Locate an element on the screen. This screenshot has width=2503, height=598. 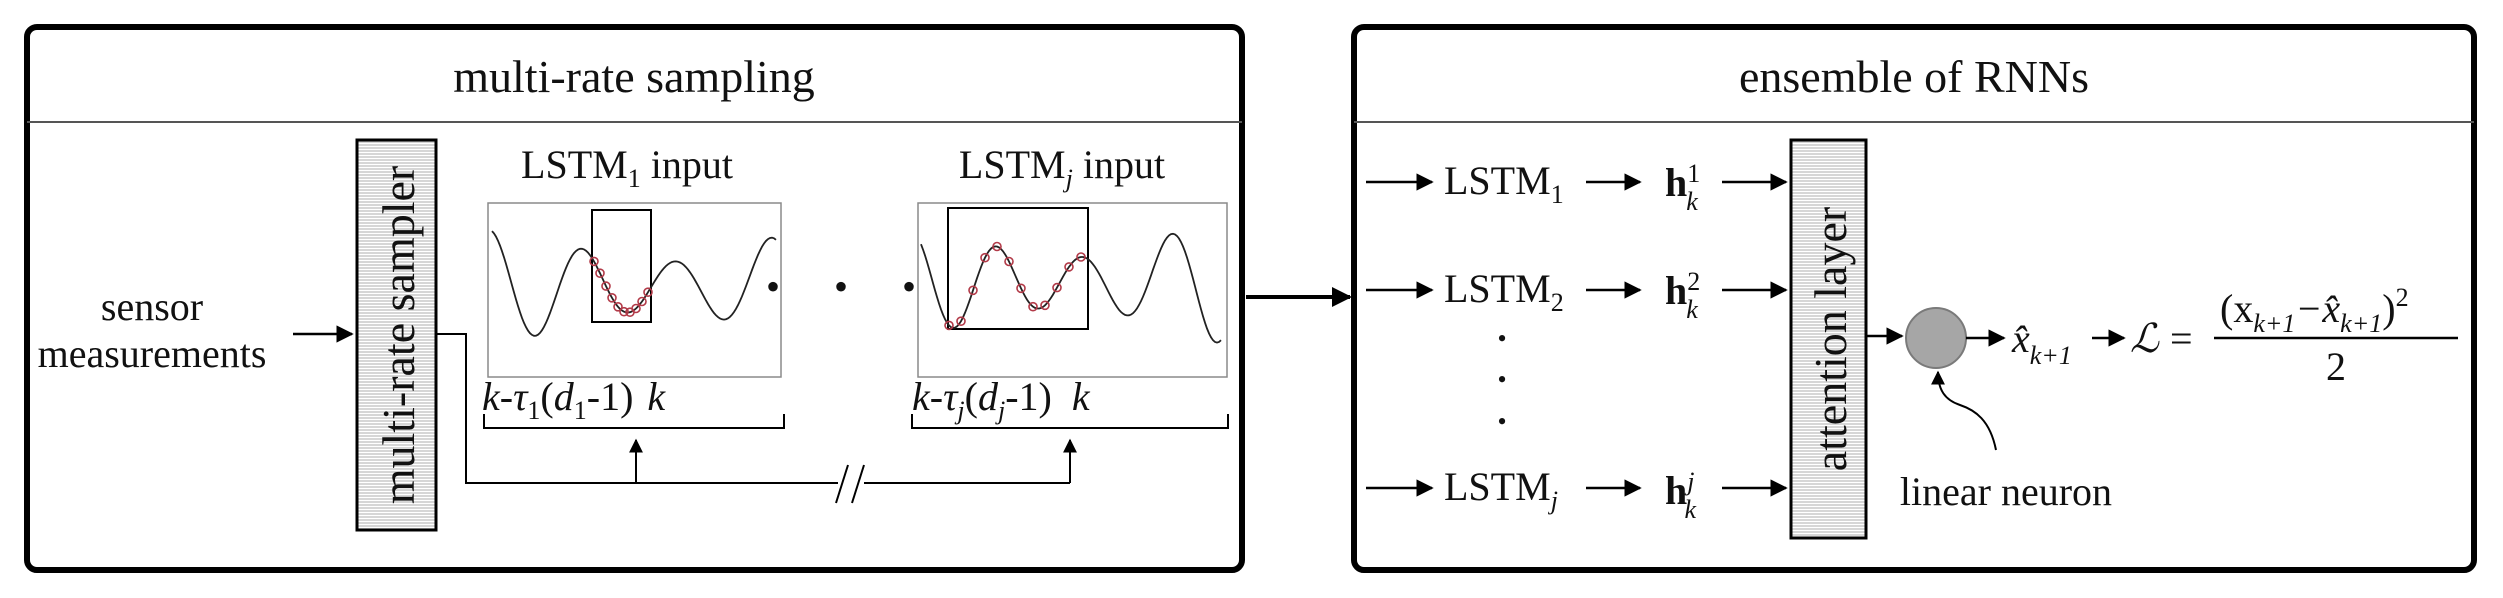
loss-numerator: (xk+1−x̂k+1)2 is located at coordinates (2314, 310).